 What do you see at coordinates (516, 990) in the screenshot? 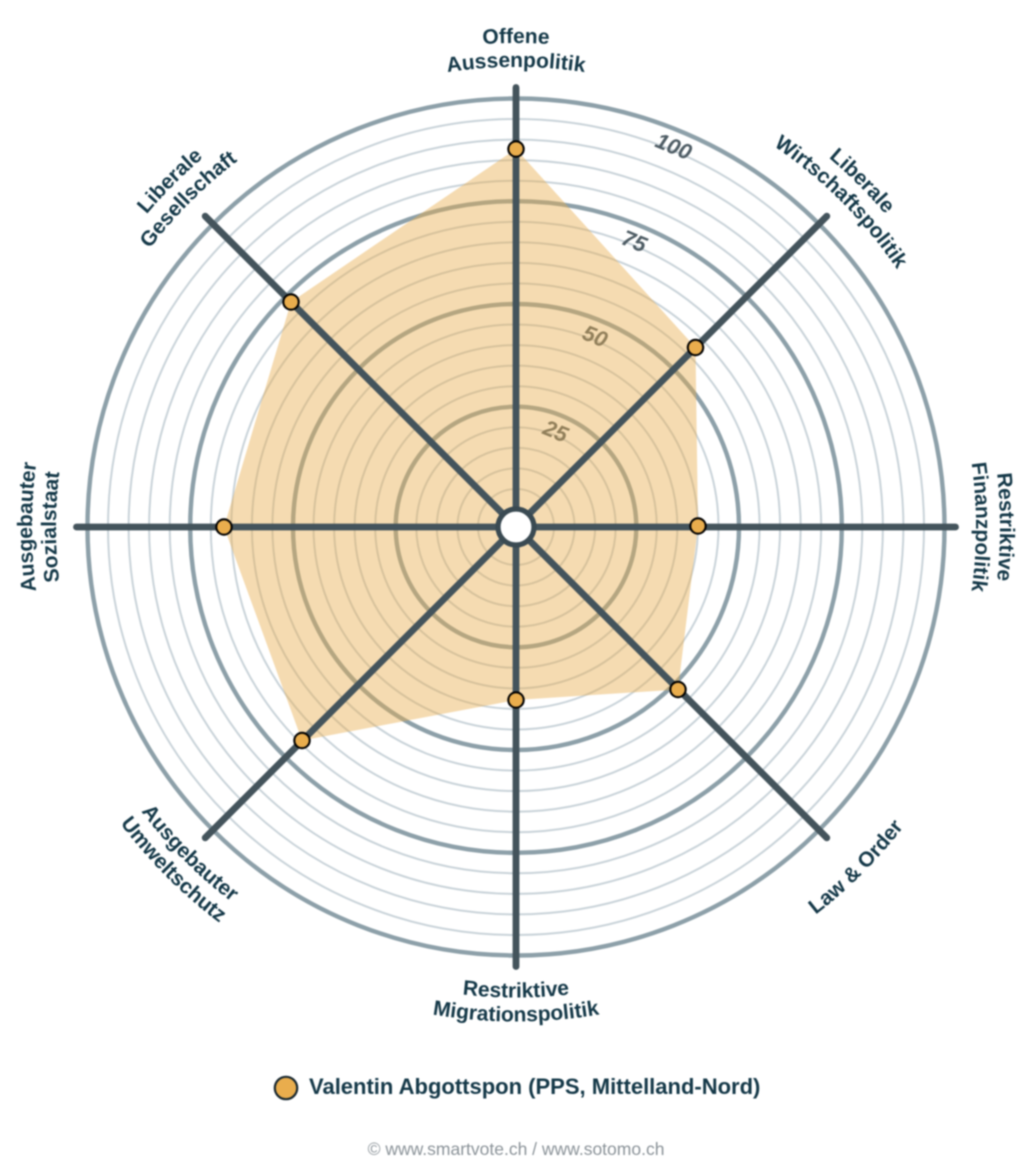
I see `svg-text: Restriktive` at bounding box center [516, 990].